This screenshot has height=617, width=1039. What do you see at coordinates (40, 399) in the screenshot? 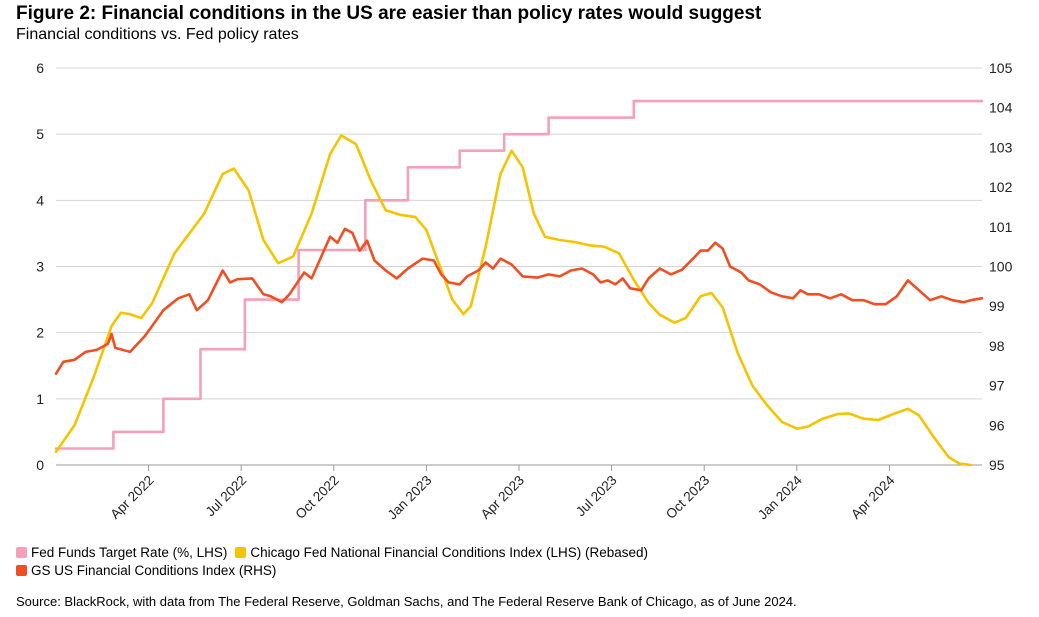
I see `left-y-tick-label: 1` at bounding box center [40, 399].